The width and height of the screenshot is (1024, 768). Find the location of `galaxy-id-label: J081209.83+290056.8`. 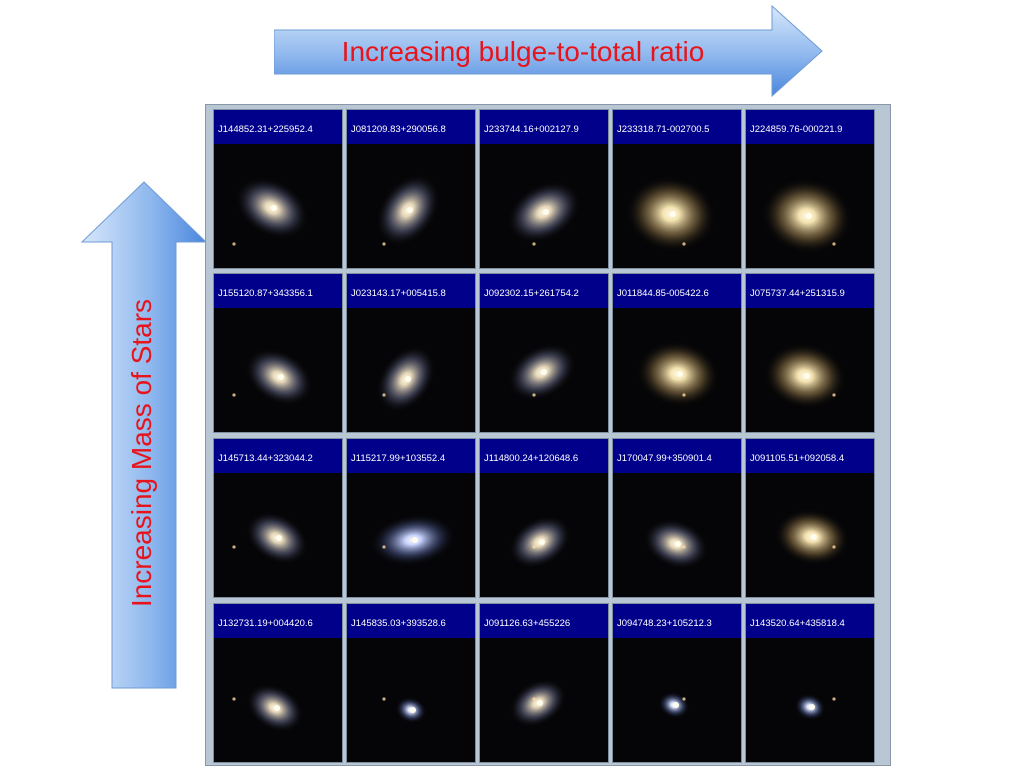

galaxy-id-label: J081209.83+290056.8 is located at coordinates (411, 127).